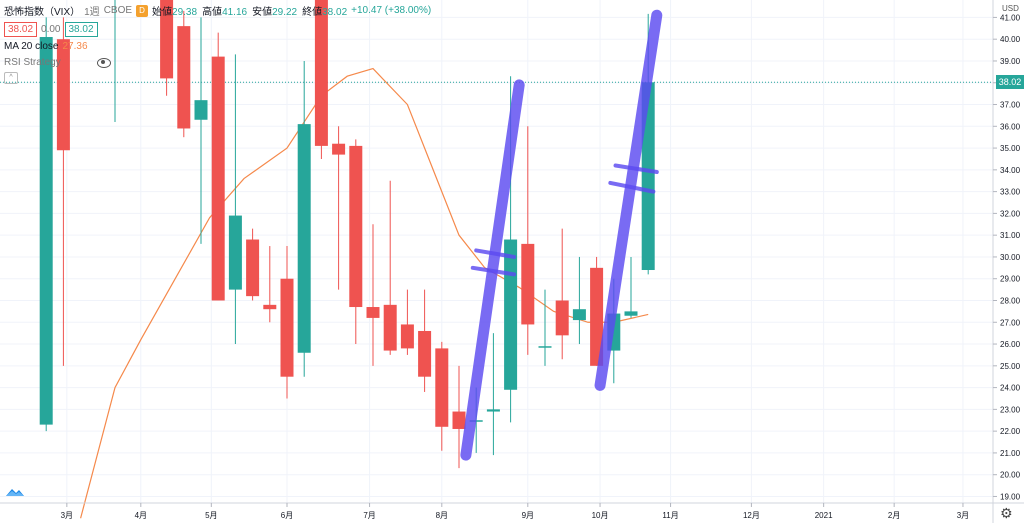  I want to click on y-tick-label: 20.00, so click(1010, 475).